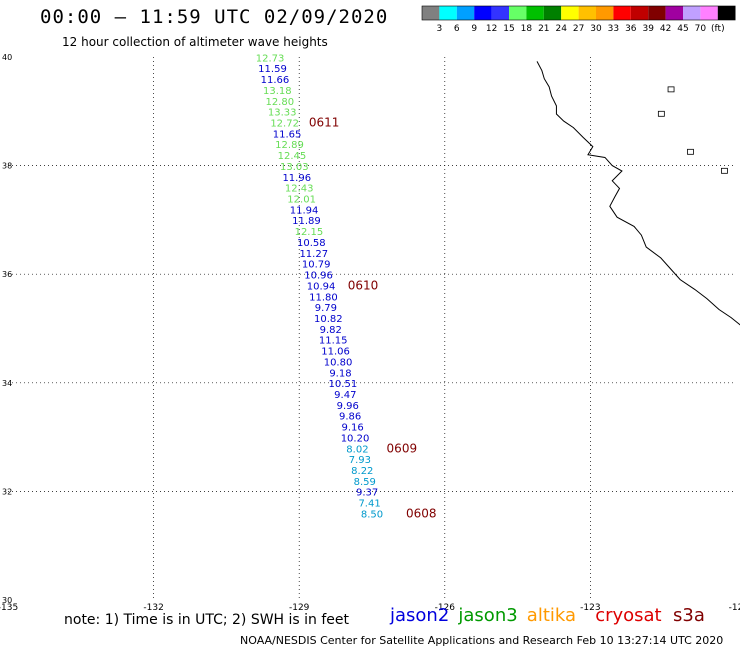 The width and height of the screenshot is (740, 650). I want to click on colorbar-label: 9, so click(474, 29).